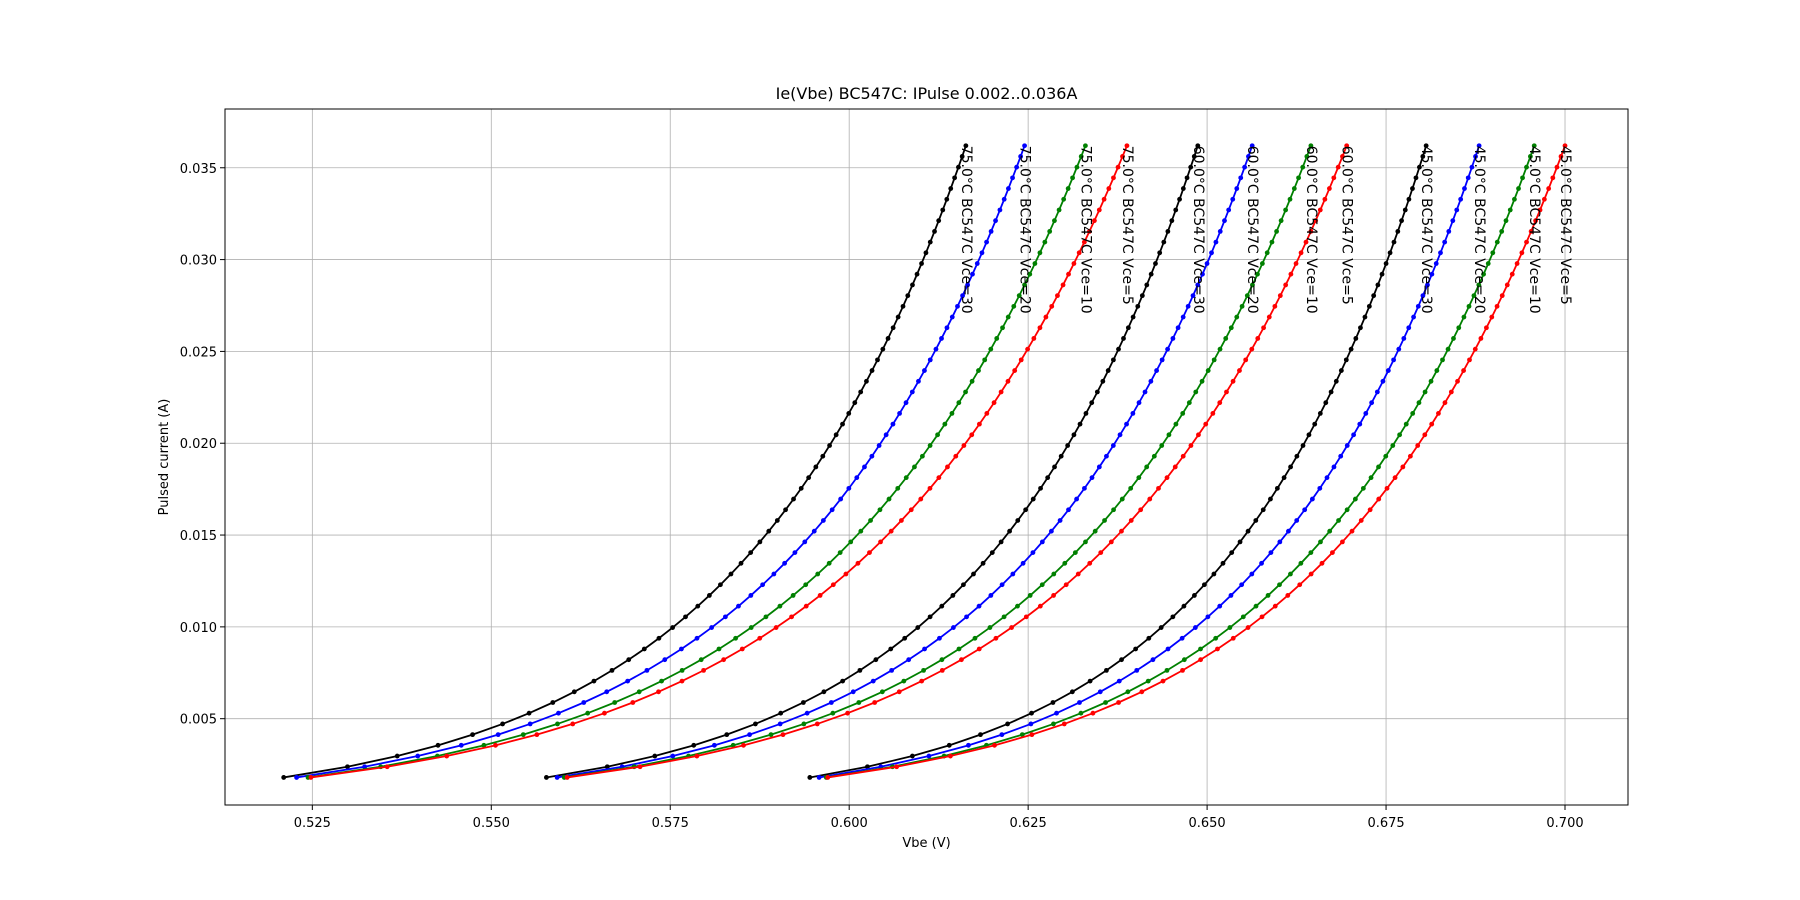  What do you see at coordinates (198, 169) in the screenshot?
I see `y-tick-label: 0.035` at bounding box center [198, 169].